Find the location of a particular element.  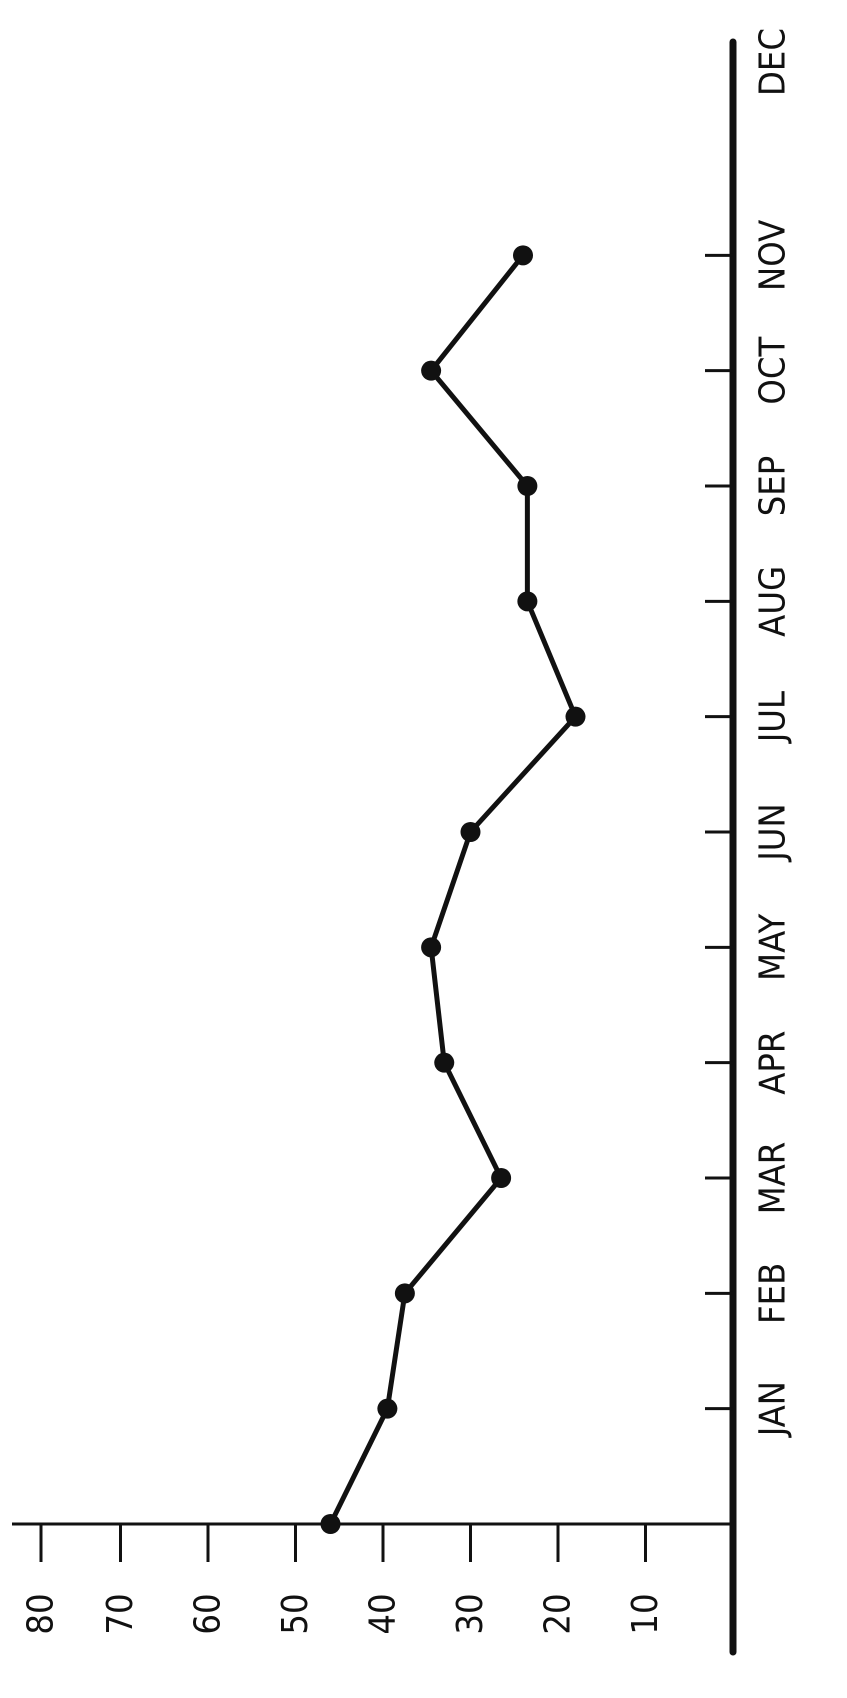

y-tick-label-80: 80 is located at coordinates (41, 1613).